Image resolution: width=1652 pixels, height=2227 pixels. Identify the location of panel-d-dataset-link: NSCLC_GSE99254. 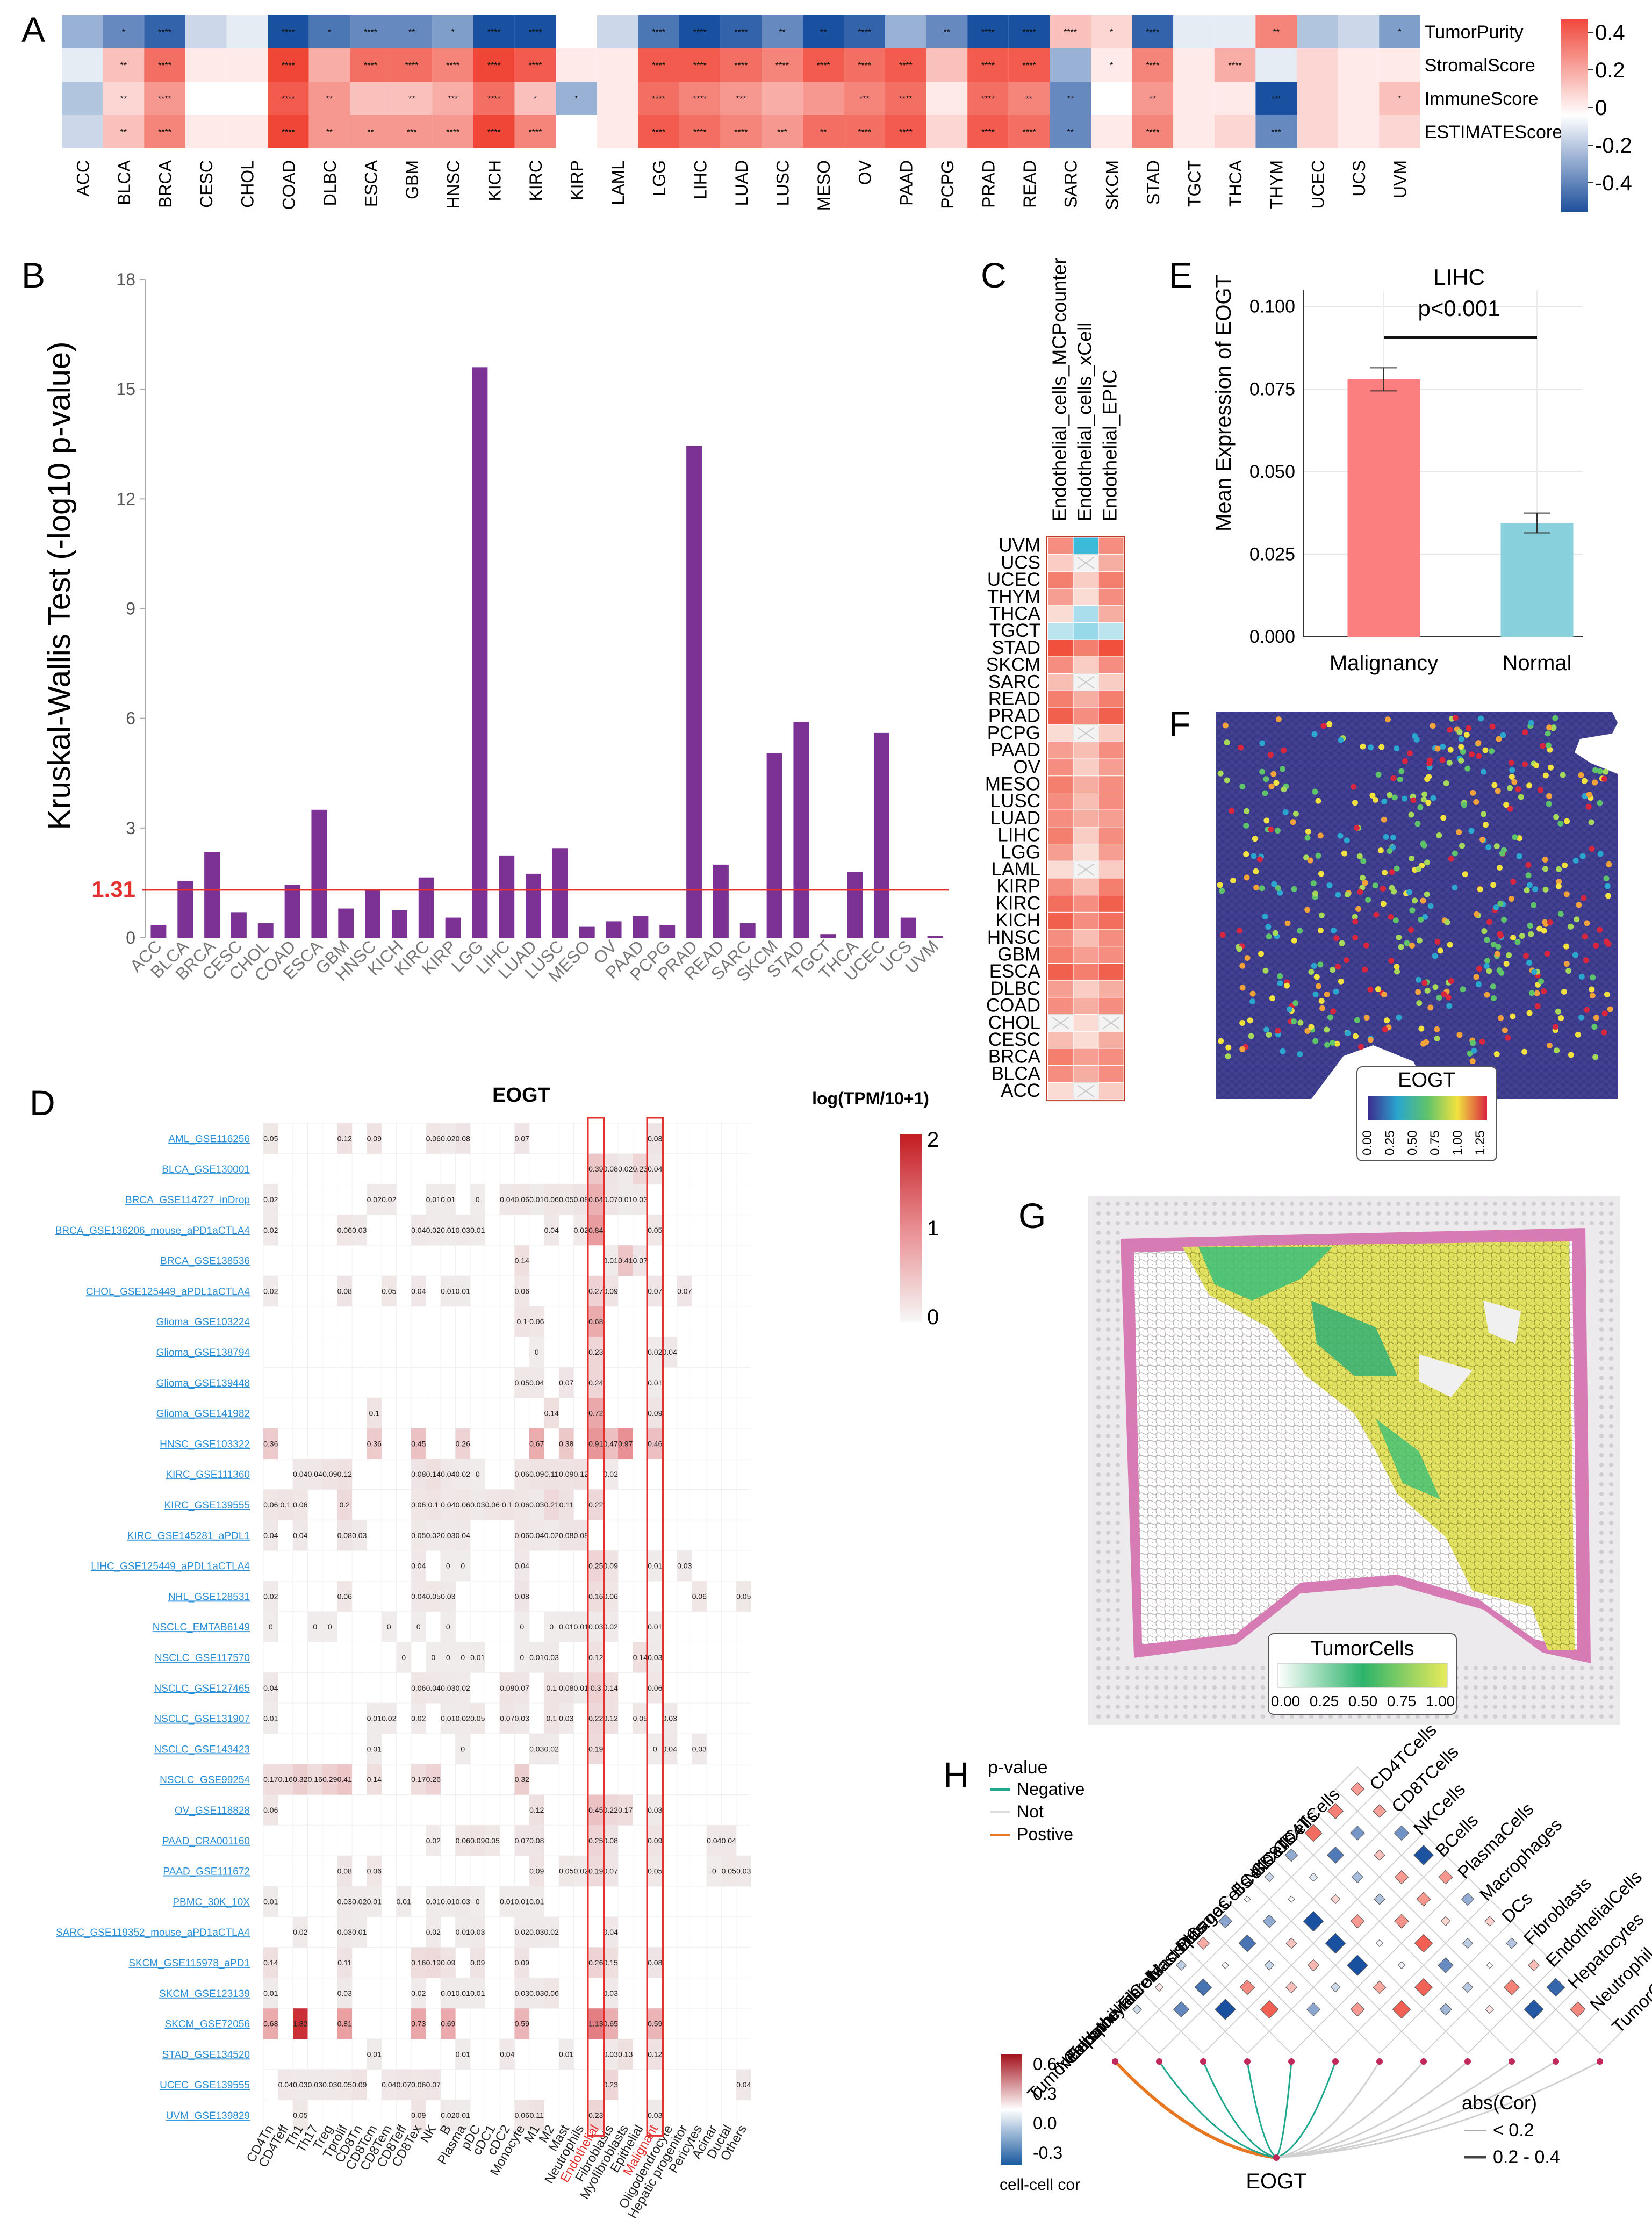
(205, 1781).